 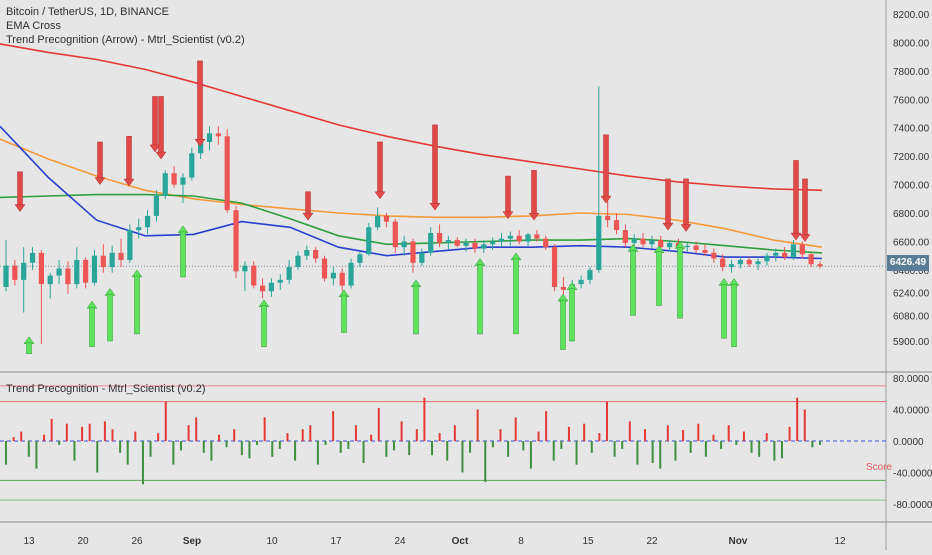 What do you see at coordinates (908, 442) in the screenshot?
I see `score-tick-label: 0.0000` at bounding box center [908, 442].